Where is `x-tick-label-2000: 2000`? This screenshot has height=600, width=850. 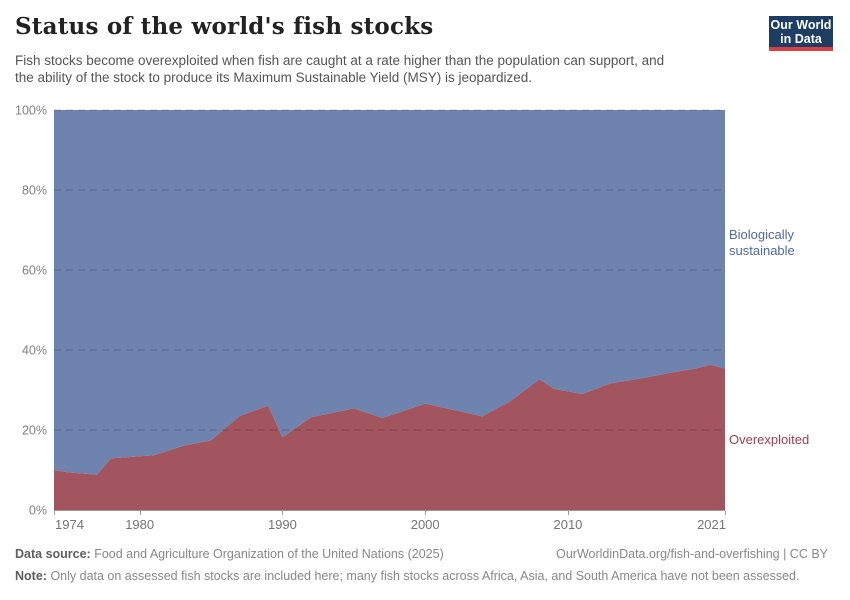 x-tick-label-2000: 2000 is located at coordinates (425, 524).